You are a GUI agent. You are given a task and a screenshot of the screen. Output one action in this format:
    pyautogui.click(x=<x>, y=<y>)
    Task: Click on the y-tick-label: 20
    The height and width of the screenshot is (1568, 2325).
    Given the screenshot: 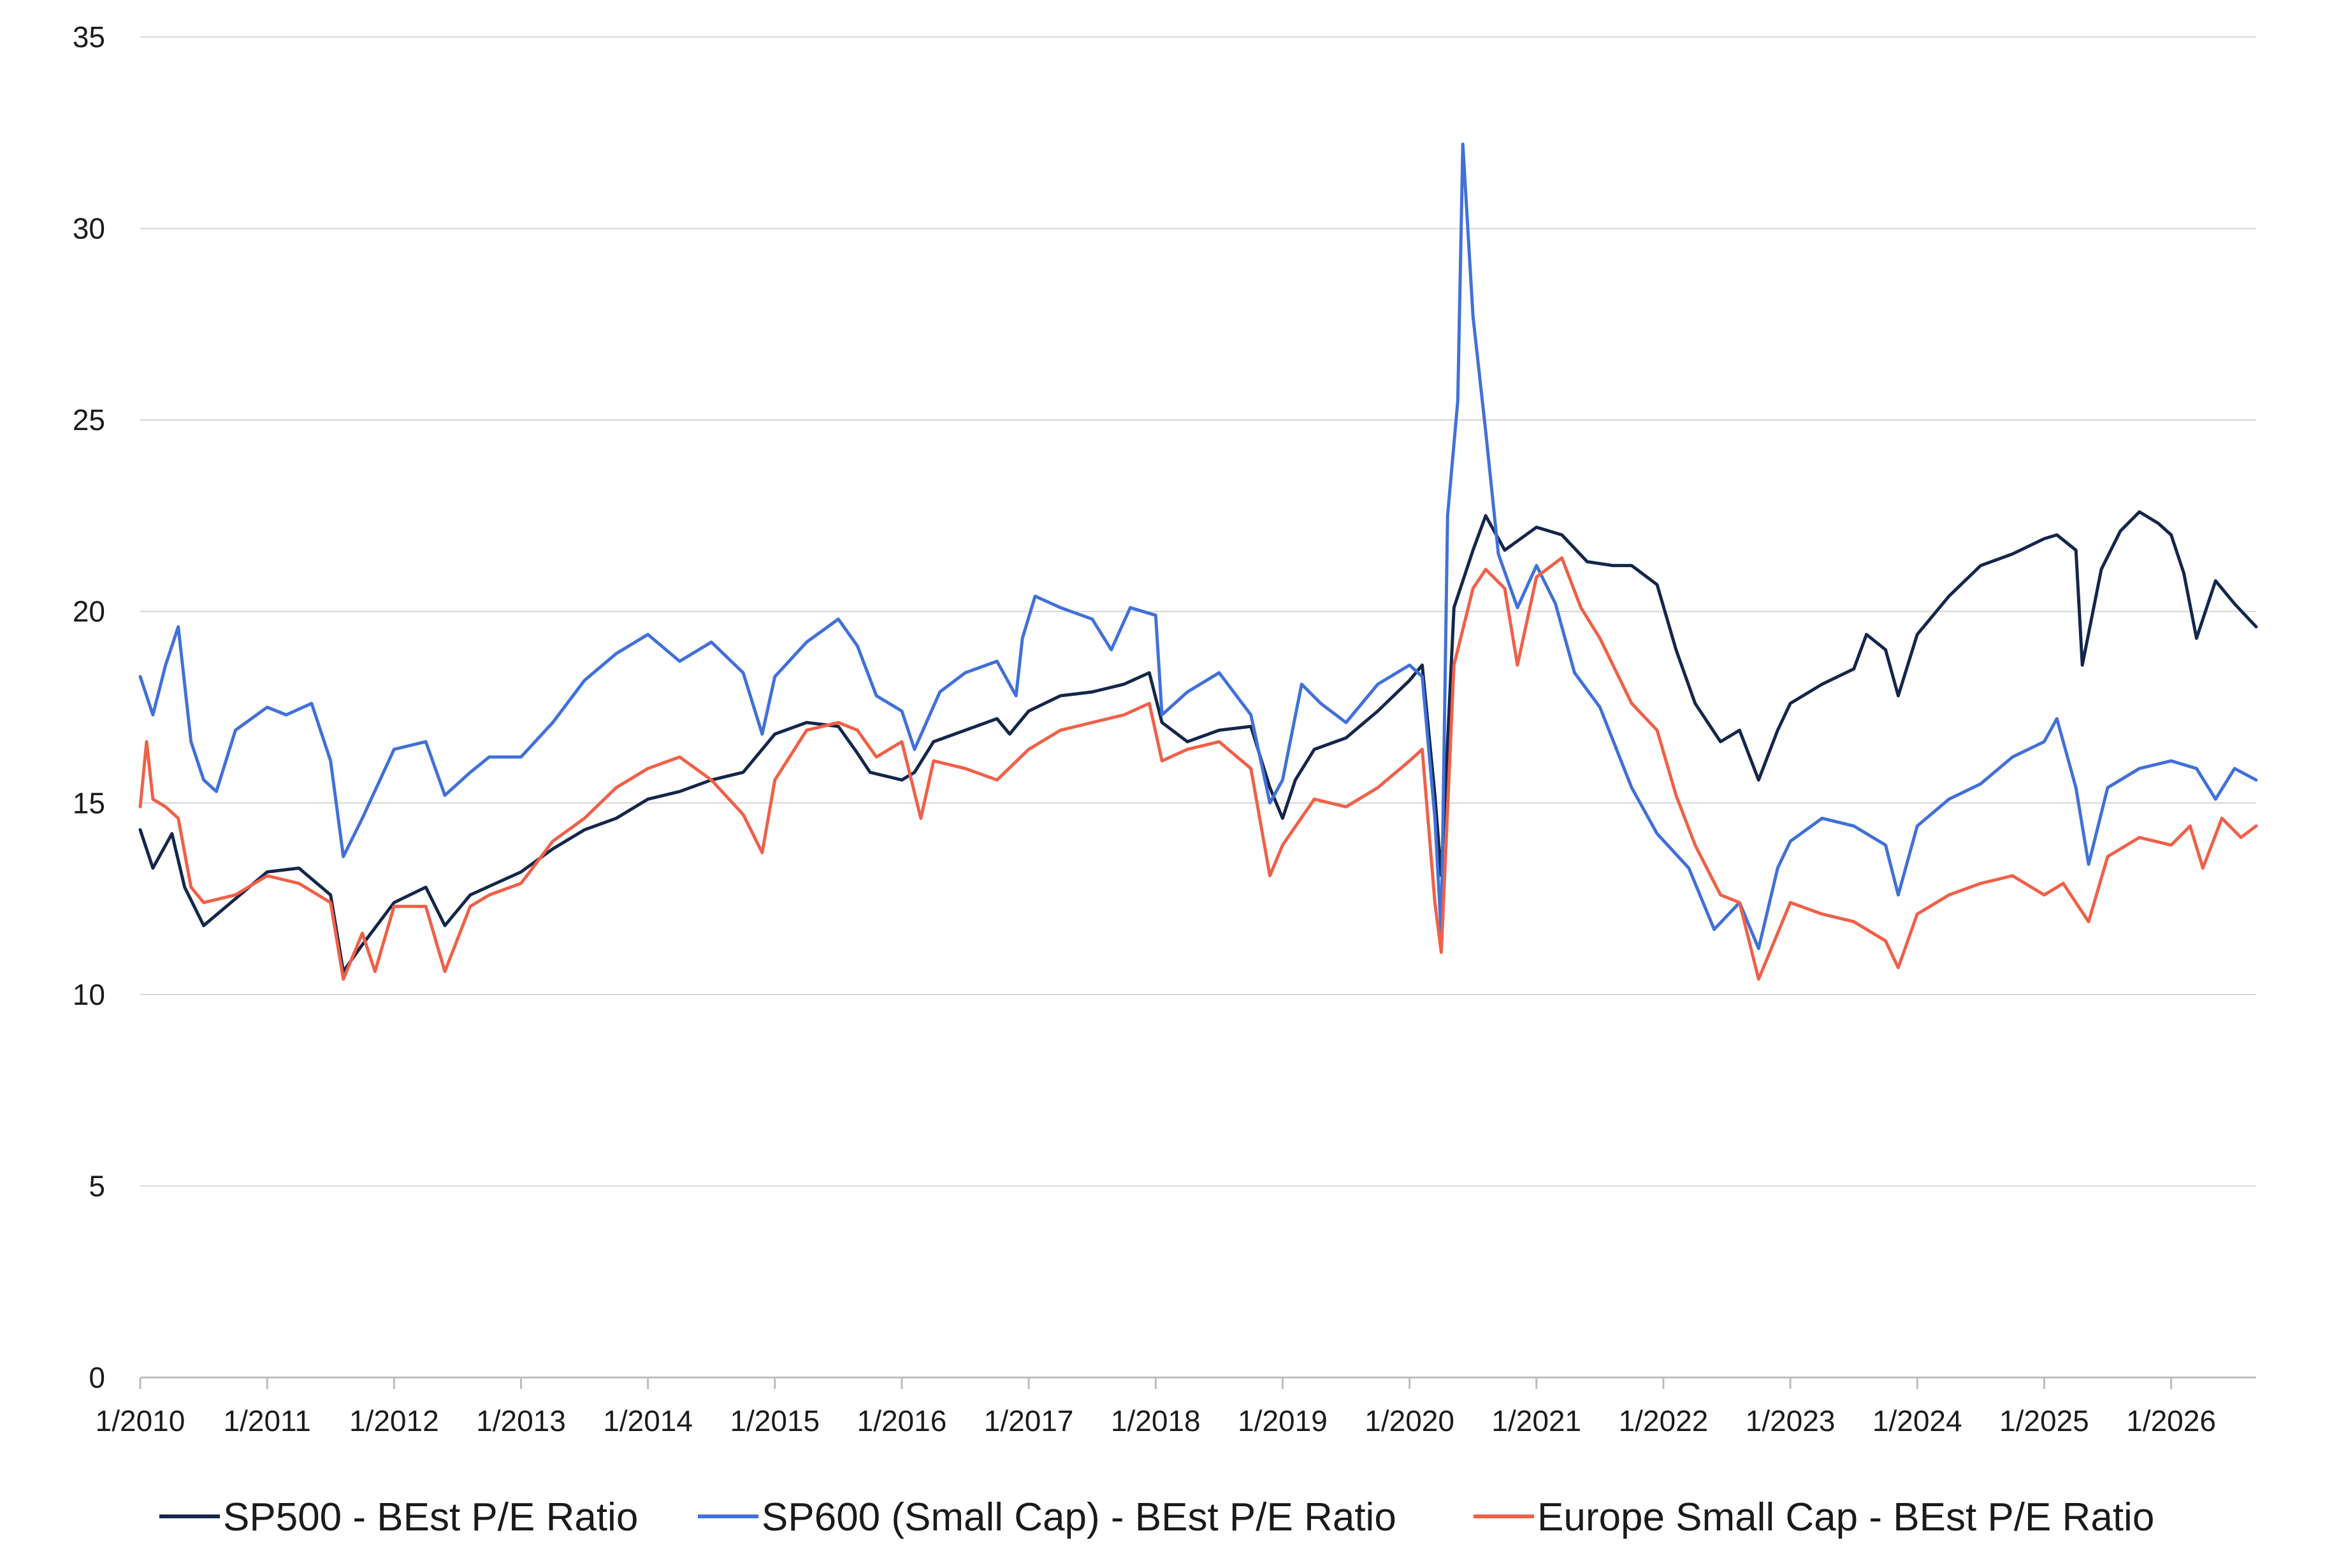 What is the action you would take?
    pyautogui.click(x=89, y=611)
    